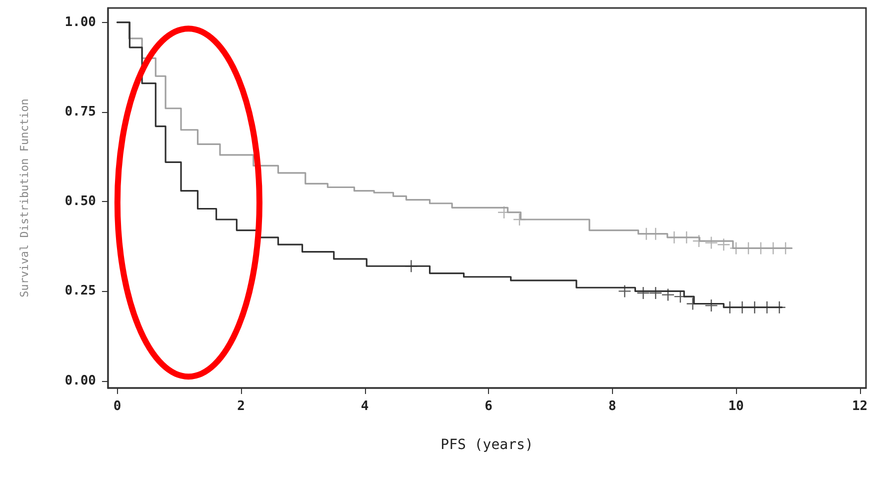  Describe the element at coordinates (80, 202) in the screenshot. I see `y-tick-label: 0.50` at that location.